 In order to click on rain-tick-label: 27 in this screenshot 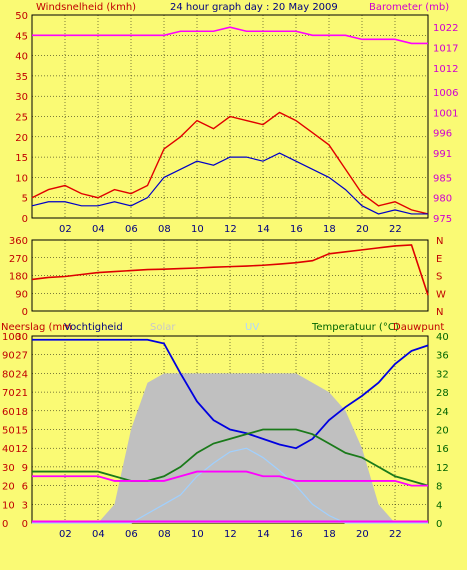, I will do `click(21, 356)`.